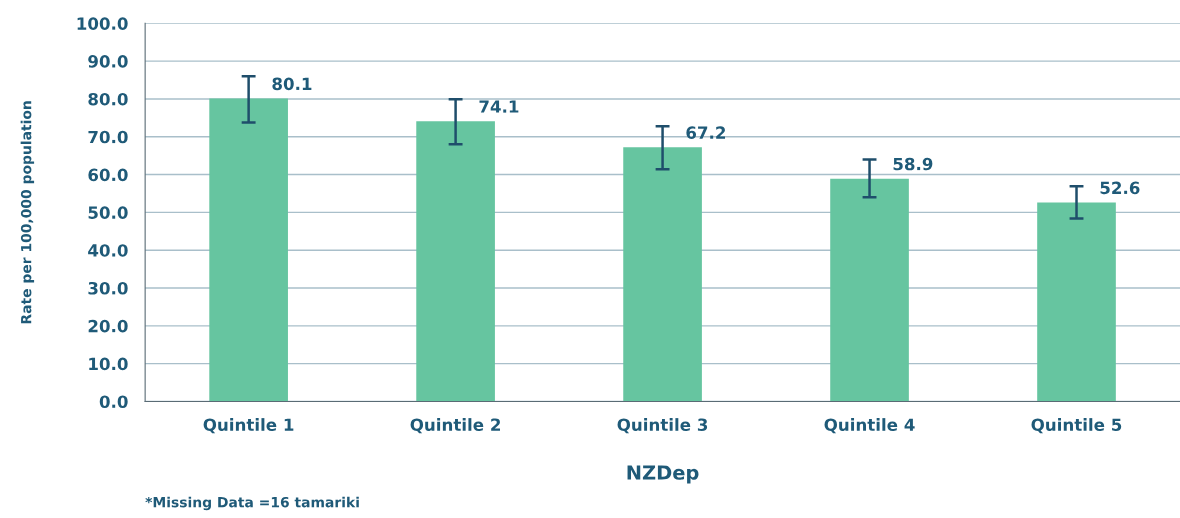 The height and width of the screenshot is (518, 1180). What do you see at coordinates (27, 212) in the screenshot?
I see `y-axis-title: Rate per 100,000 population` at bounding box center [27, 212].